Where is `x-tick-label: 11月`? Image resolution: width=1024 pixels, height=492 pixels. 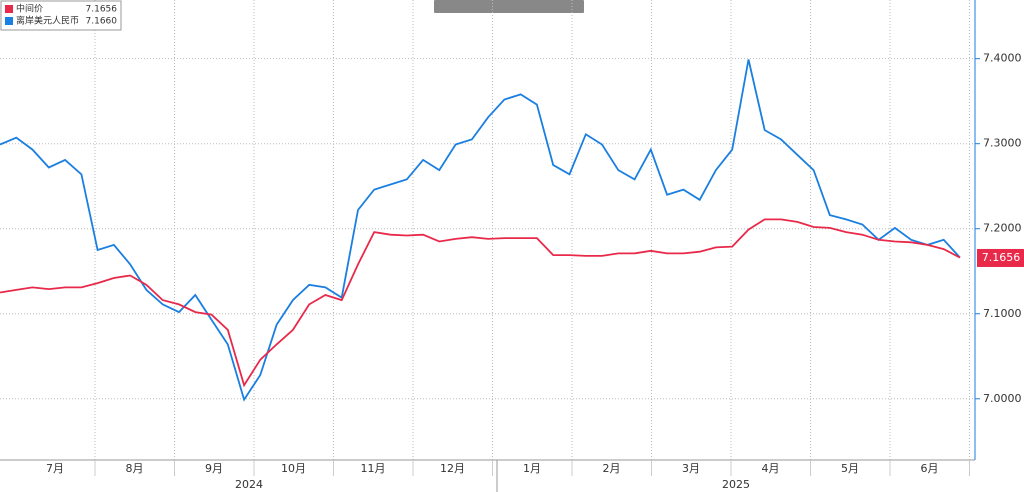
x-tick-label: 11月 is located at coordinates (373, 468).